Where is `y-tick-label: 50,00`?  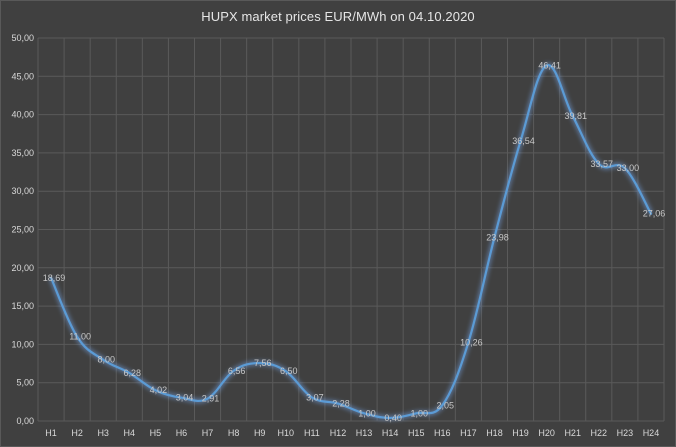 y-tick-label: 50,00 is located at coordinates (22, 38).